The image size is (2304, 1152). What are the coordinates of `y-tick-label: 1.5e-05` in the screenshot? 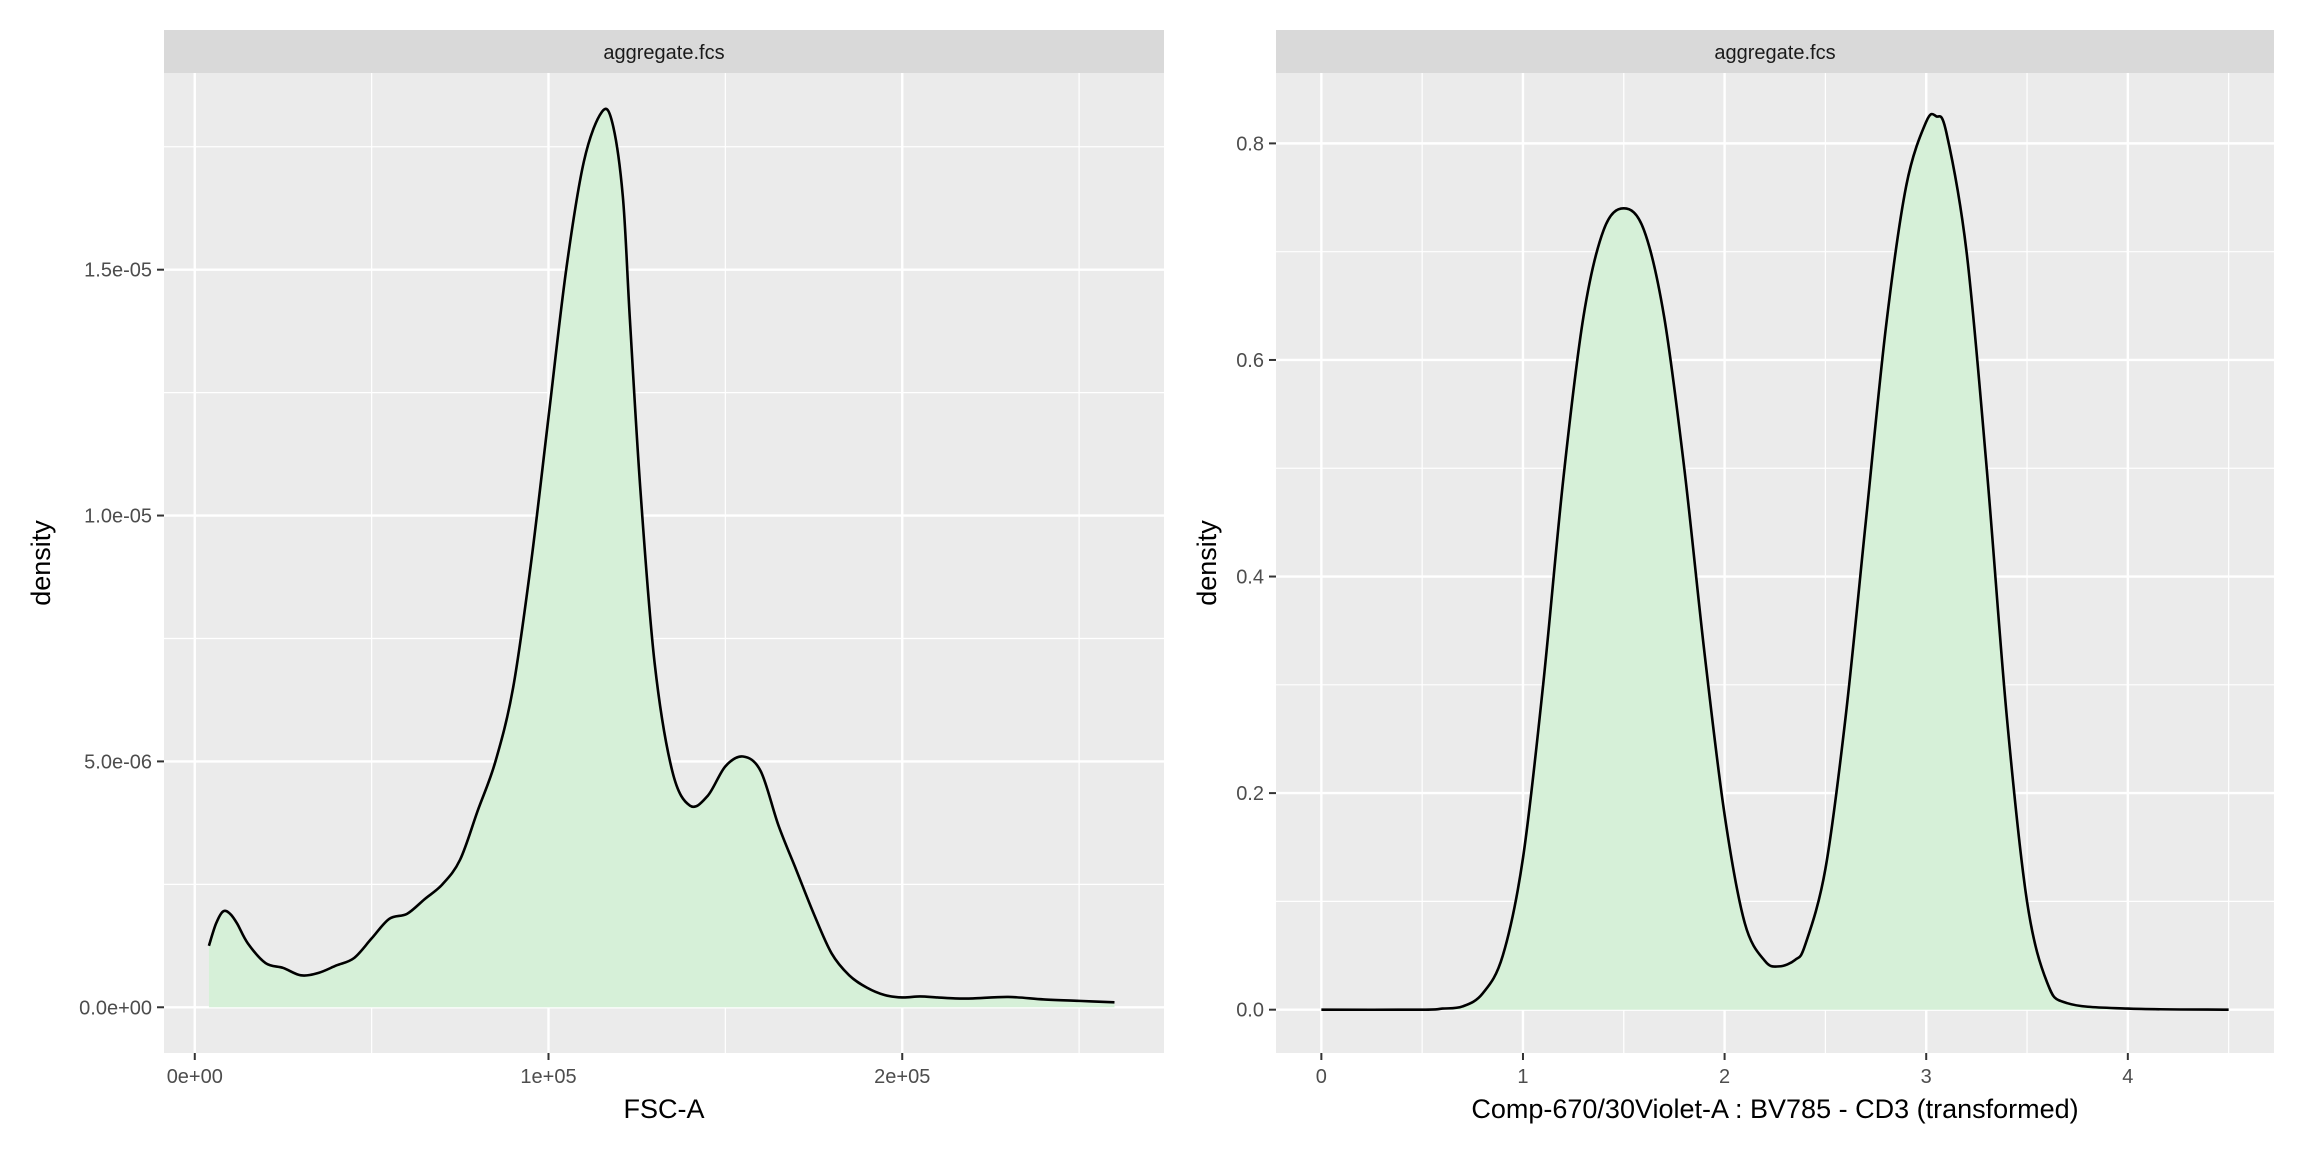 It's located at (118, 271).